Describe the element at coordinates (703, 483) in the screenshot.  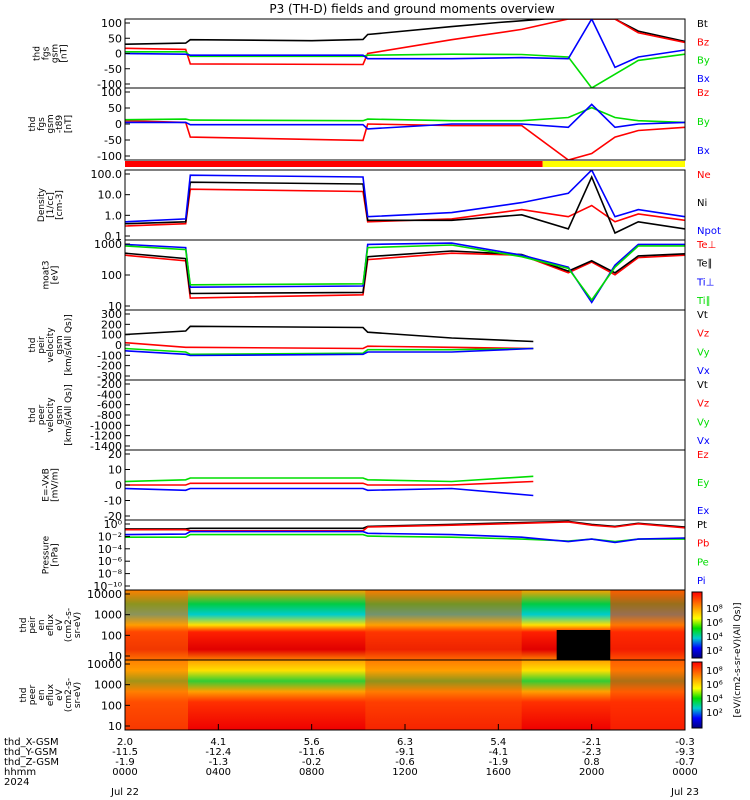
I see `legend-efield-Ey: Ey` at that location.